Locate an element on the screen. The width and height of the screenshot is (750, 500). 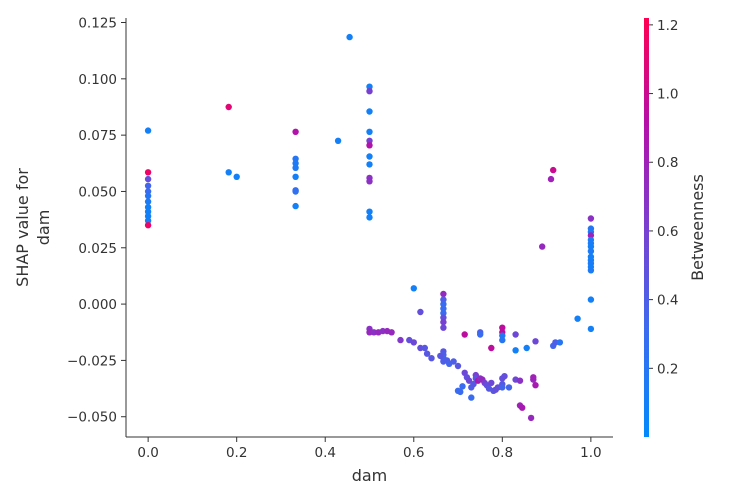
y-axis-label-line-1: SHAP value for is located at coordinates (22, 227).